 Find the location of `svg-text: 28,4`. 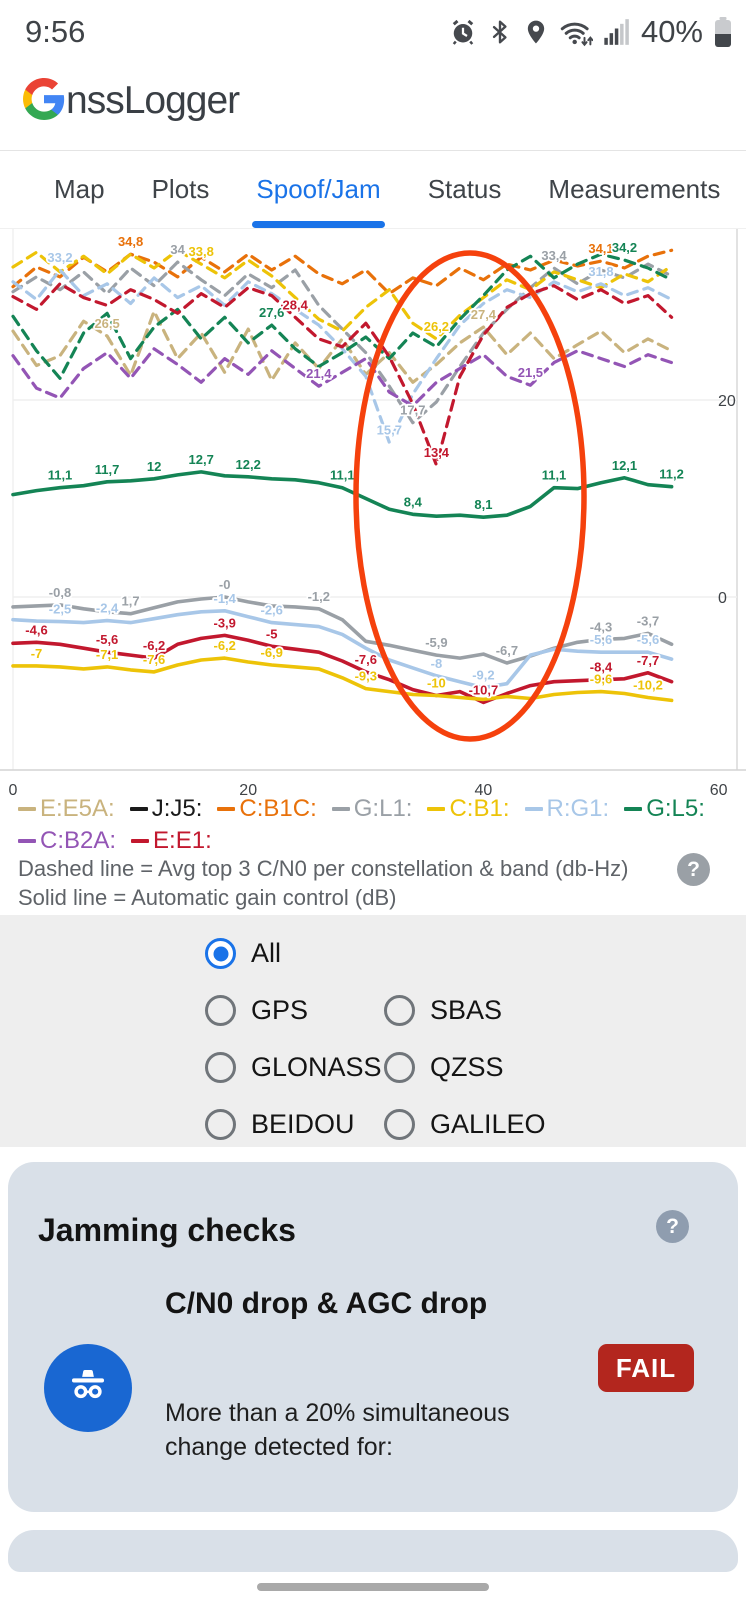

svg-text: 28,4 is located at coordinates (296, 304).